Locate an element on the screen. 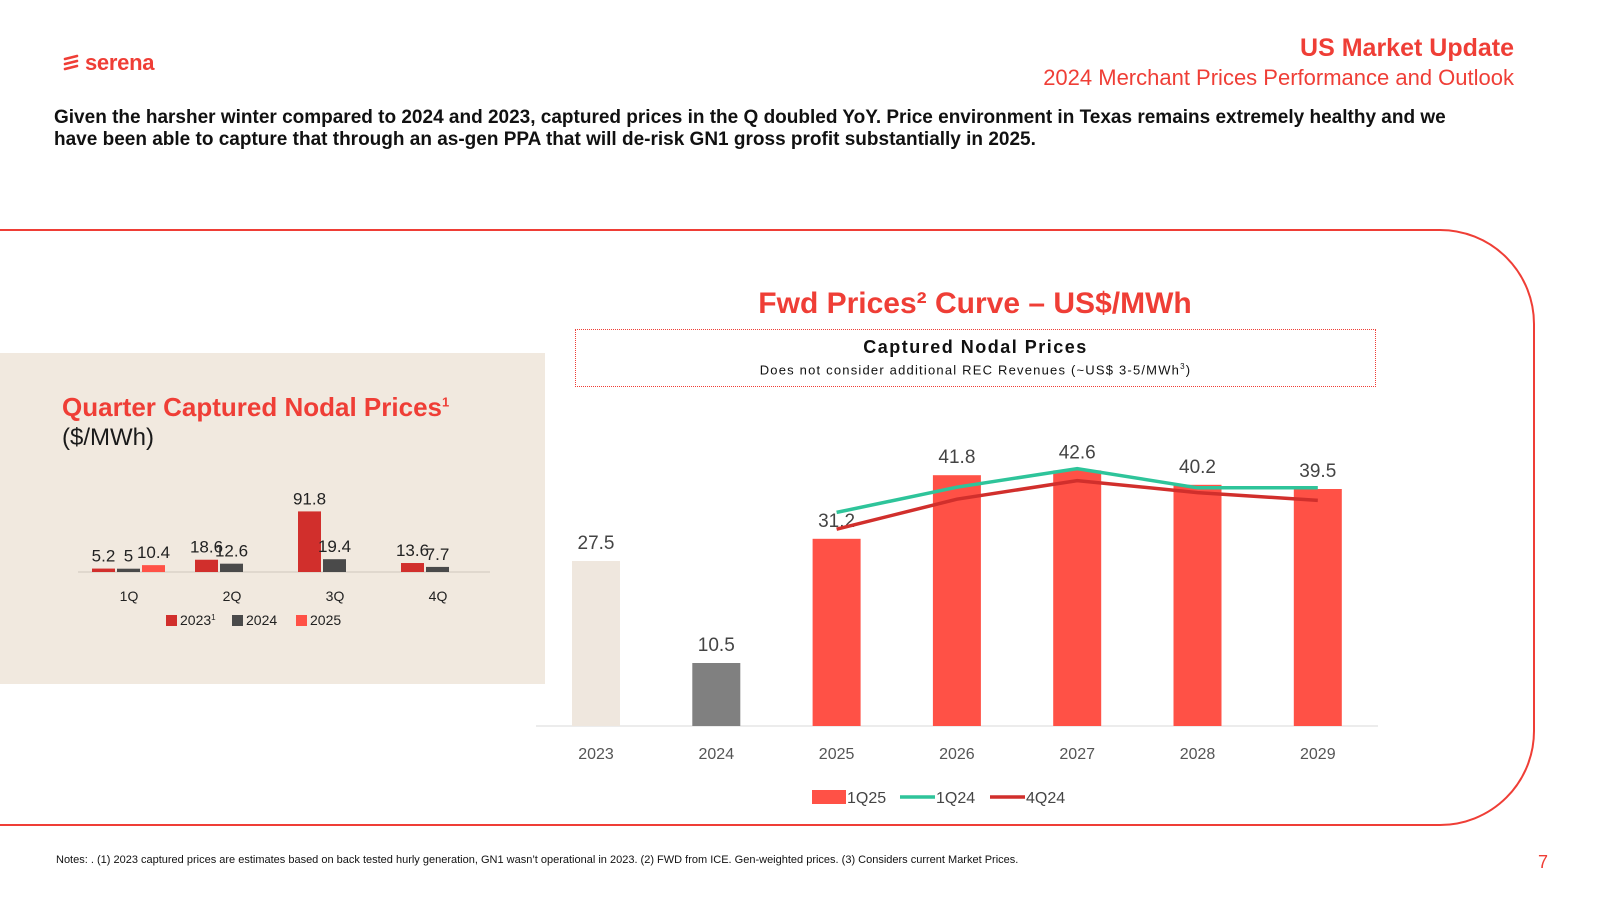 This screenshot has height=900, width=1600. fwd-bar-2025 is located at coordinates (836, 632).